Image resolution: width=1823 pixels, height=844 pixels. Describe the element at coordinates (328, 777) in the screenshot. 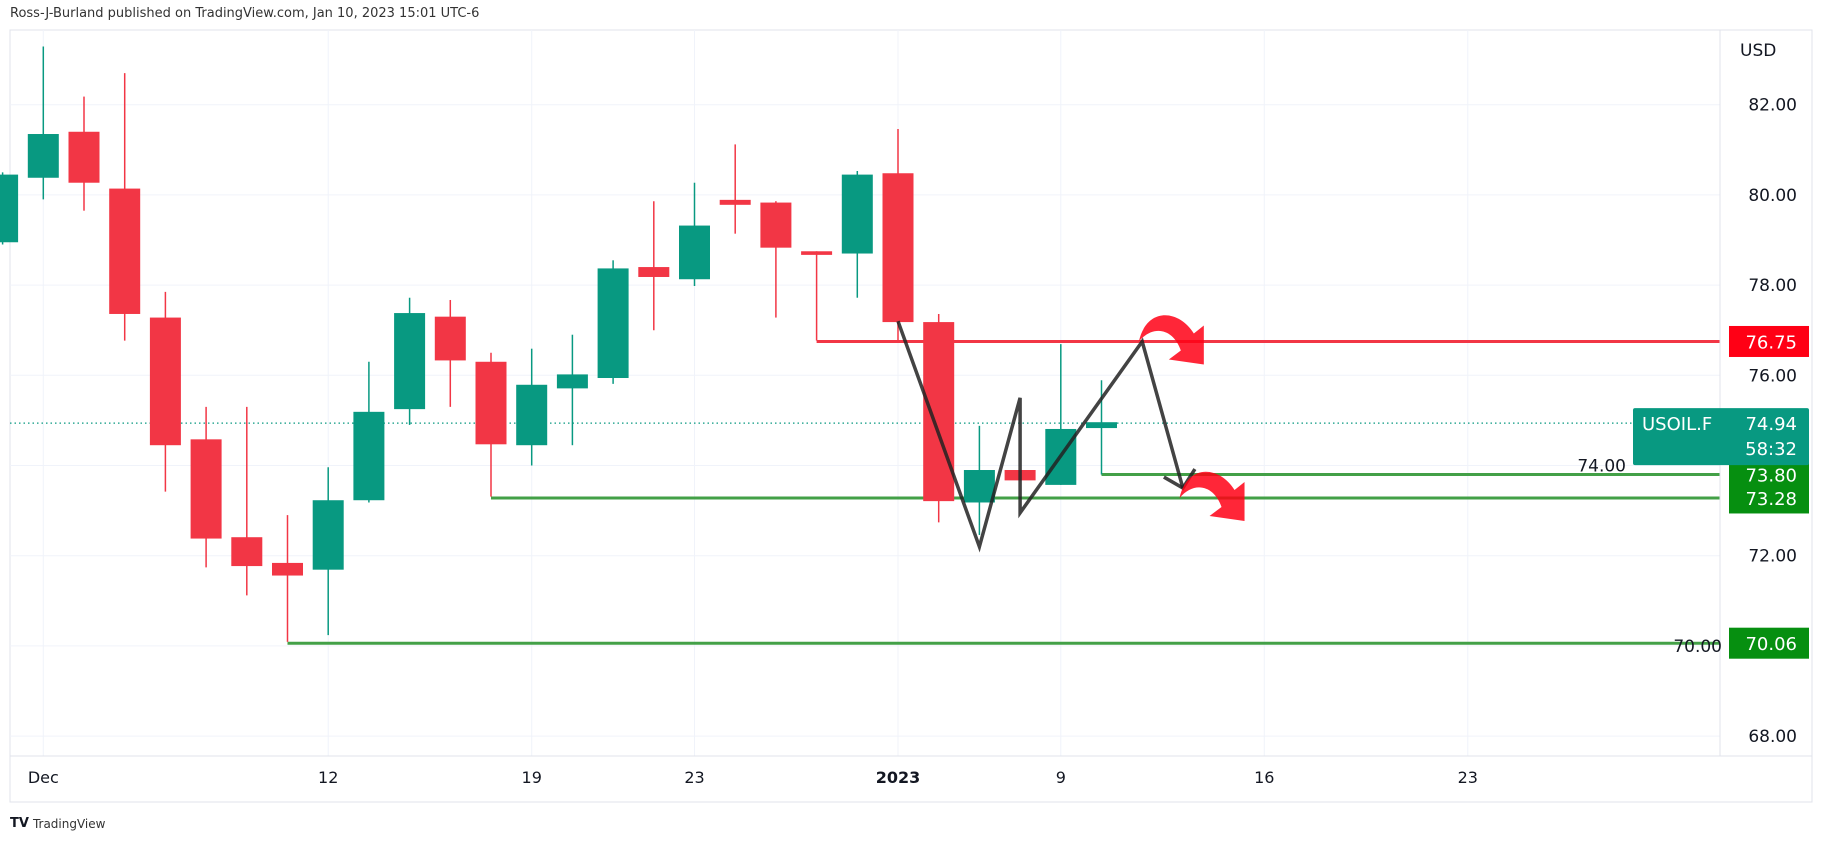

I see `date-tick-label: 12` at that location.